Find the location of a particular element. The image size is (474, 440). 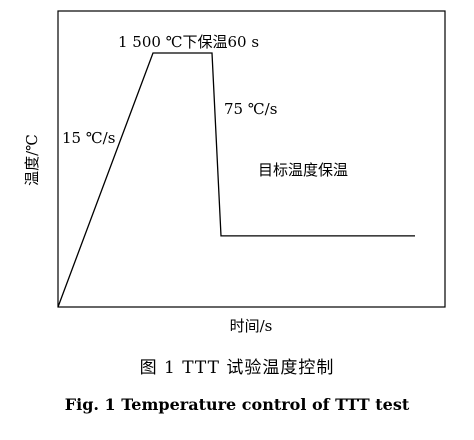

high-hold-label: 1 500 ℃下保温60 s is located at coordinates (188, 42).